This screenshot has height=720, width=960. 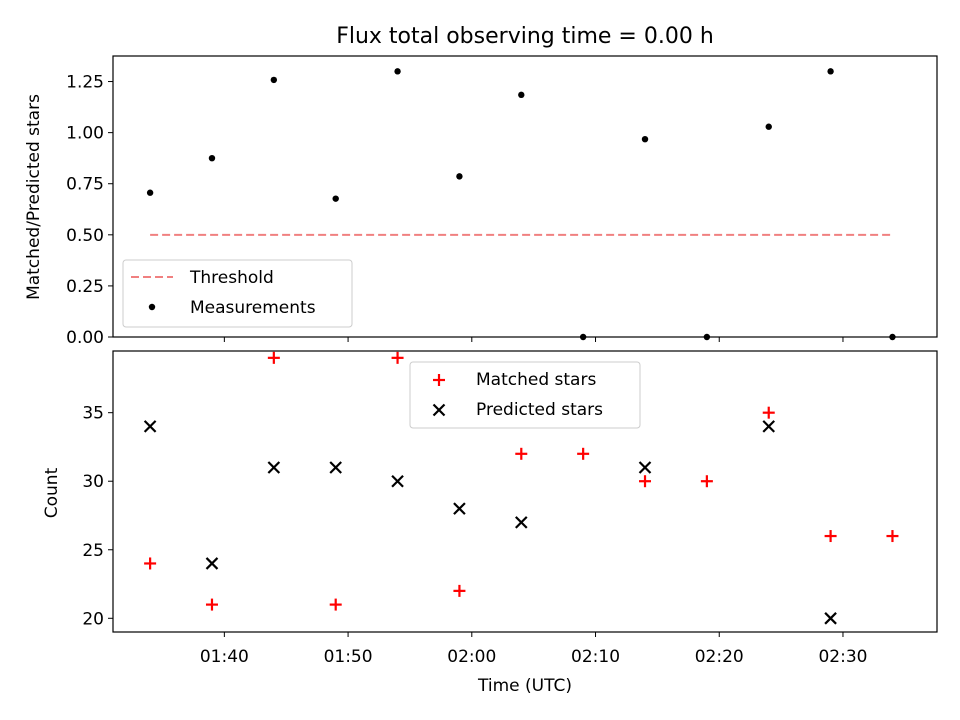 I want to click on y-tick-label: 0.75, so click(x=85, y=185).